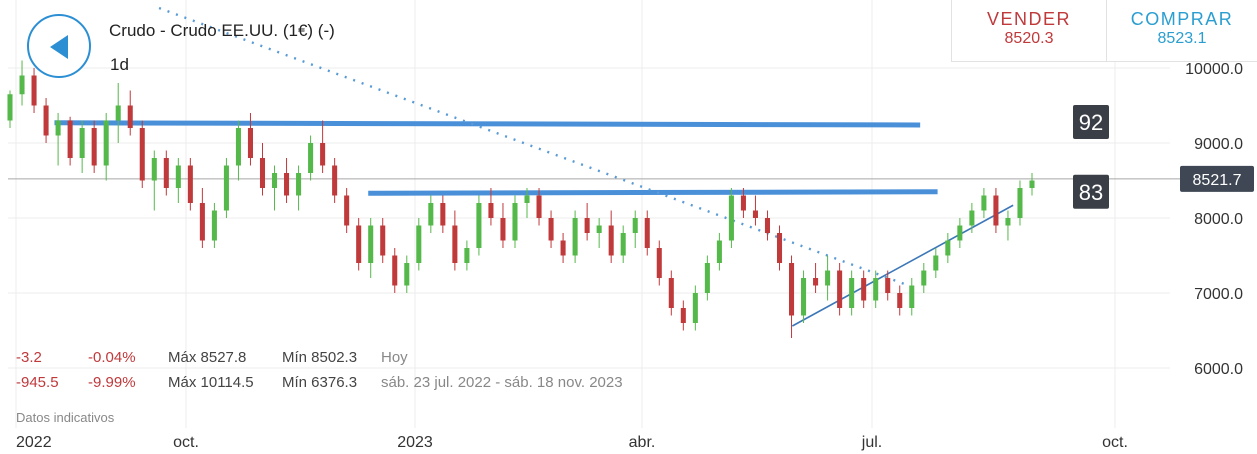 Image resolution: width=1257 pixels, height=454 pixels. What do you see at coordinates (29, 357) in the screenshot?
I see `day-change: -3.2` at bounding box center [29, 357].